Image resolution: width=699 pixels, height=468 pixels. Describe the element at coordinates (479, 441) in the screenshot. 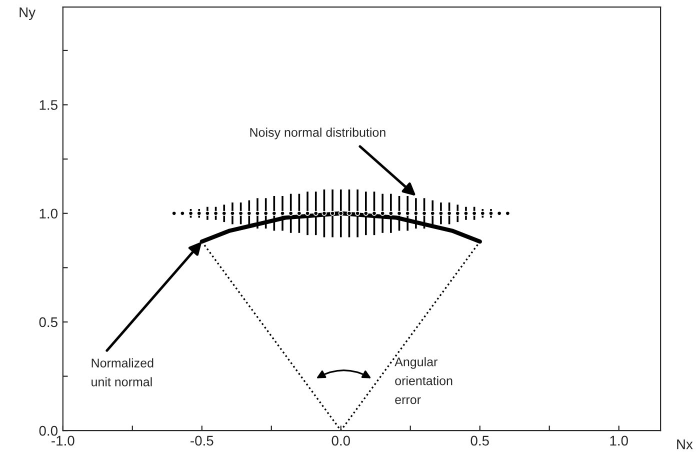

I see `x-tick-label: 0.5` at that location.